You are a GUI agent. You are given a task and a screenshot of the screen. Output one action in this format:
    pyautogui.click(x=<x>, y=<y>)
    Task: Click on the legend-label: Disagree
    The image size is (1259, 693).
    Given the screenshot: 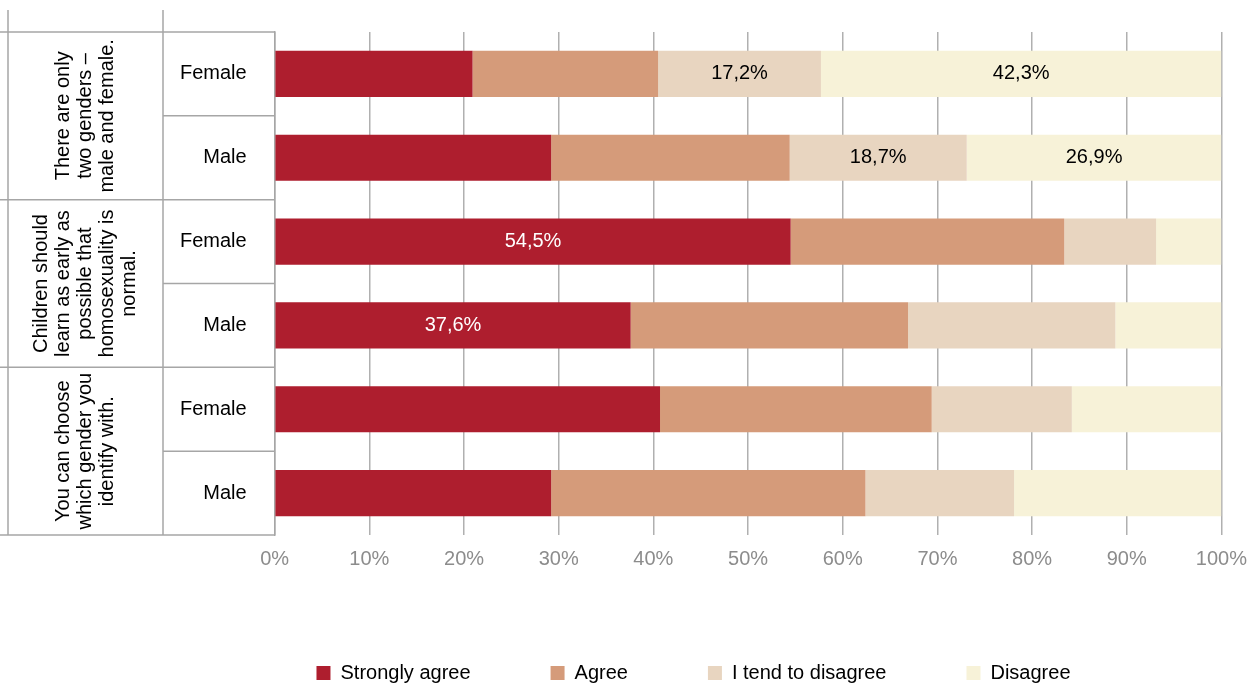 What is the action you would take?
    pyautogui.click(x=1030, y=671)
    